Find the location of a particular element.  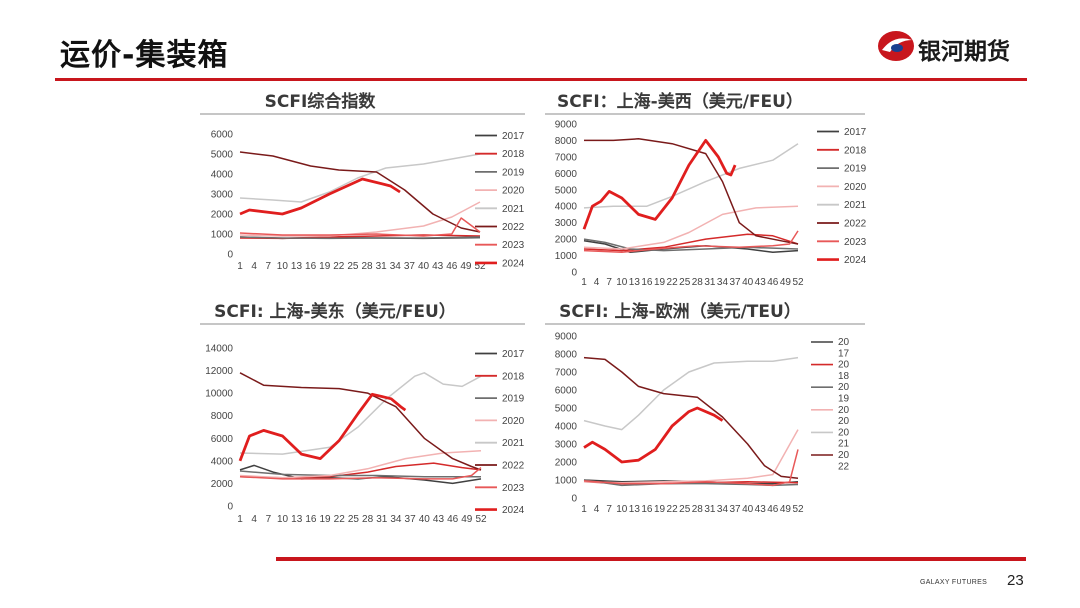

y-tick-label: 3000 is located at coordinates (566, 223).